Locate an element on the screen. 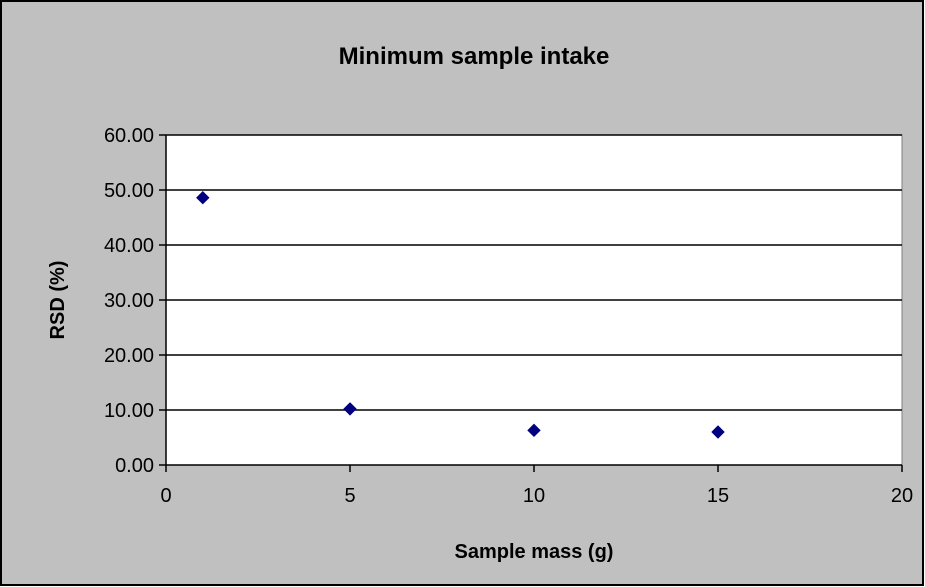  y-tick-label: 0.00 is located at coordinates (134, 466).